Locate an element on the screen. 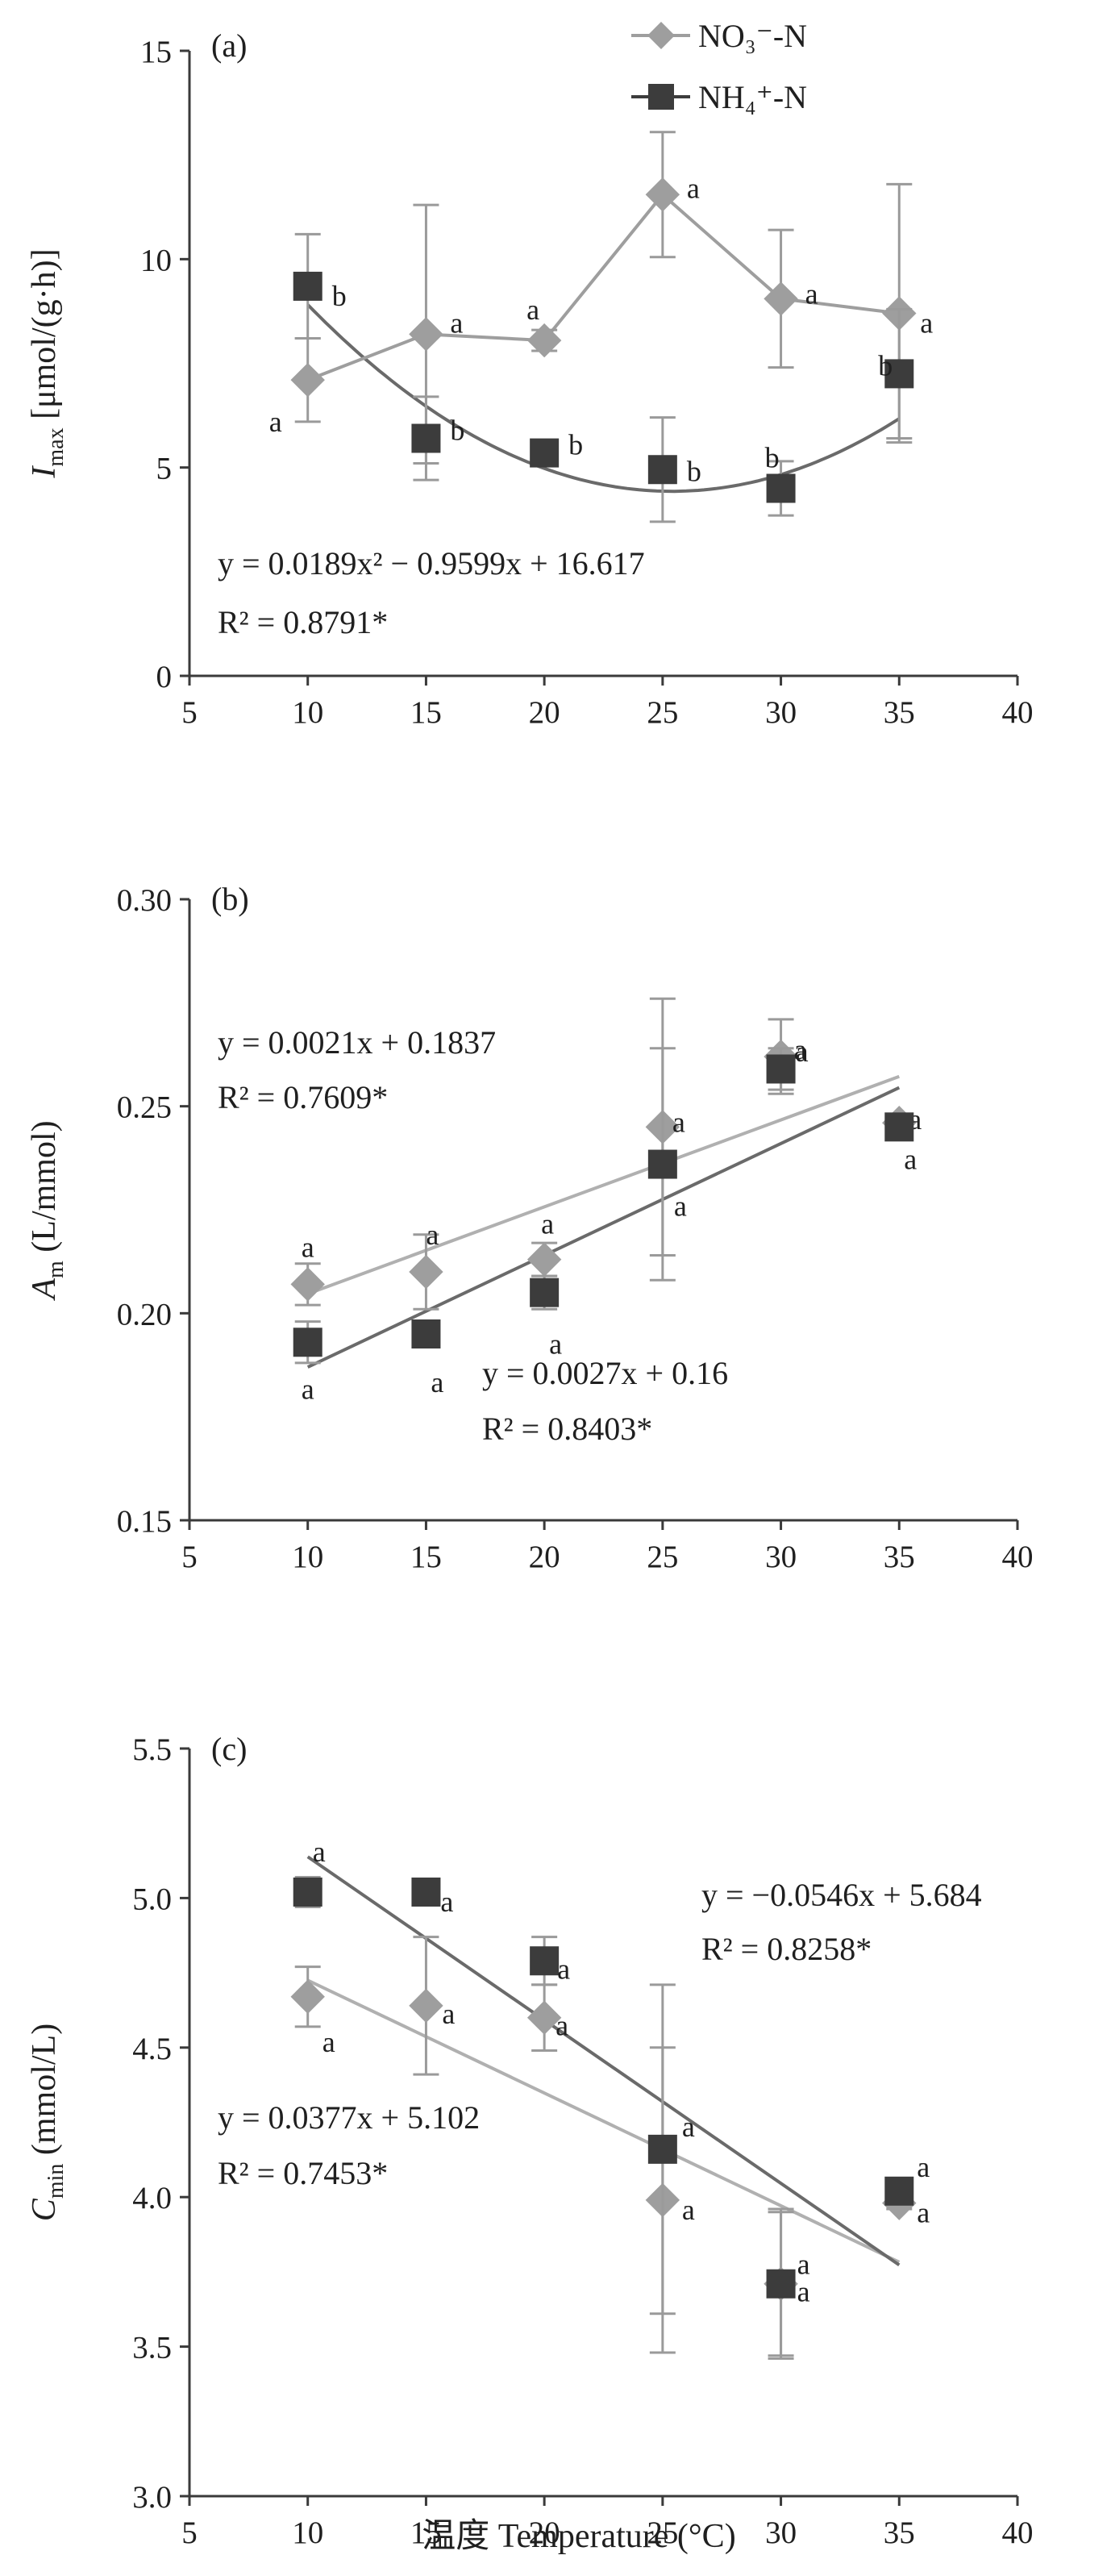  legend-ammonium-label: NH₄⁺-N is located at coordinates (752, 97).